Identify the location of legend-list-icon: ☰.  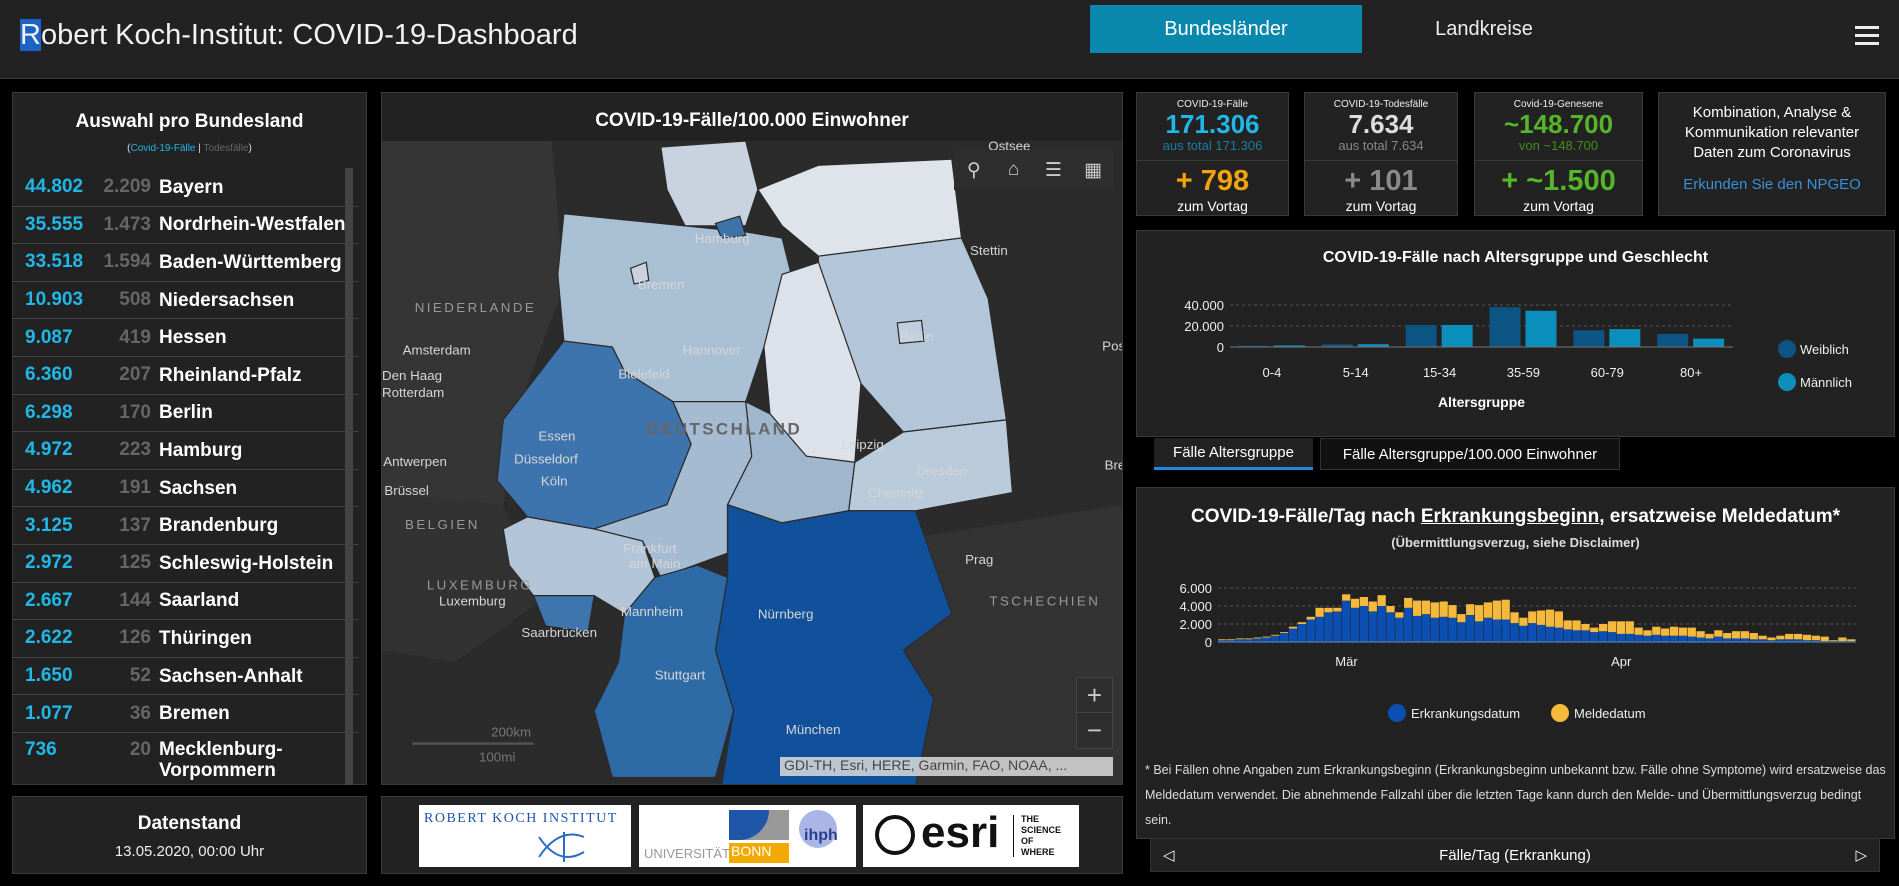
(1053, 170).